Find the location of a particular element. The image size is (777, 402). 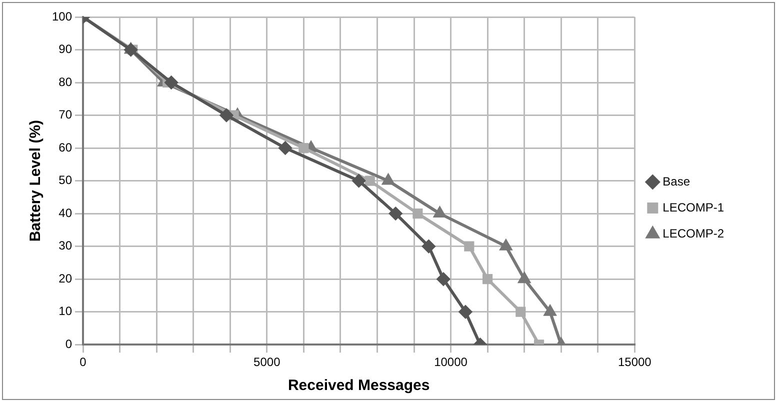

x-tick-label: 0 is located at coordinates (83, 362).